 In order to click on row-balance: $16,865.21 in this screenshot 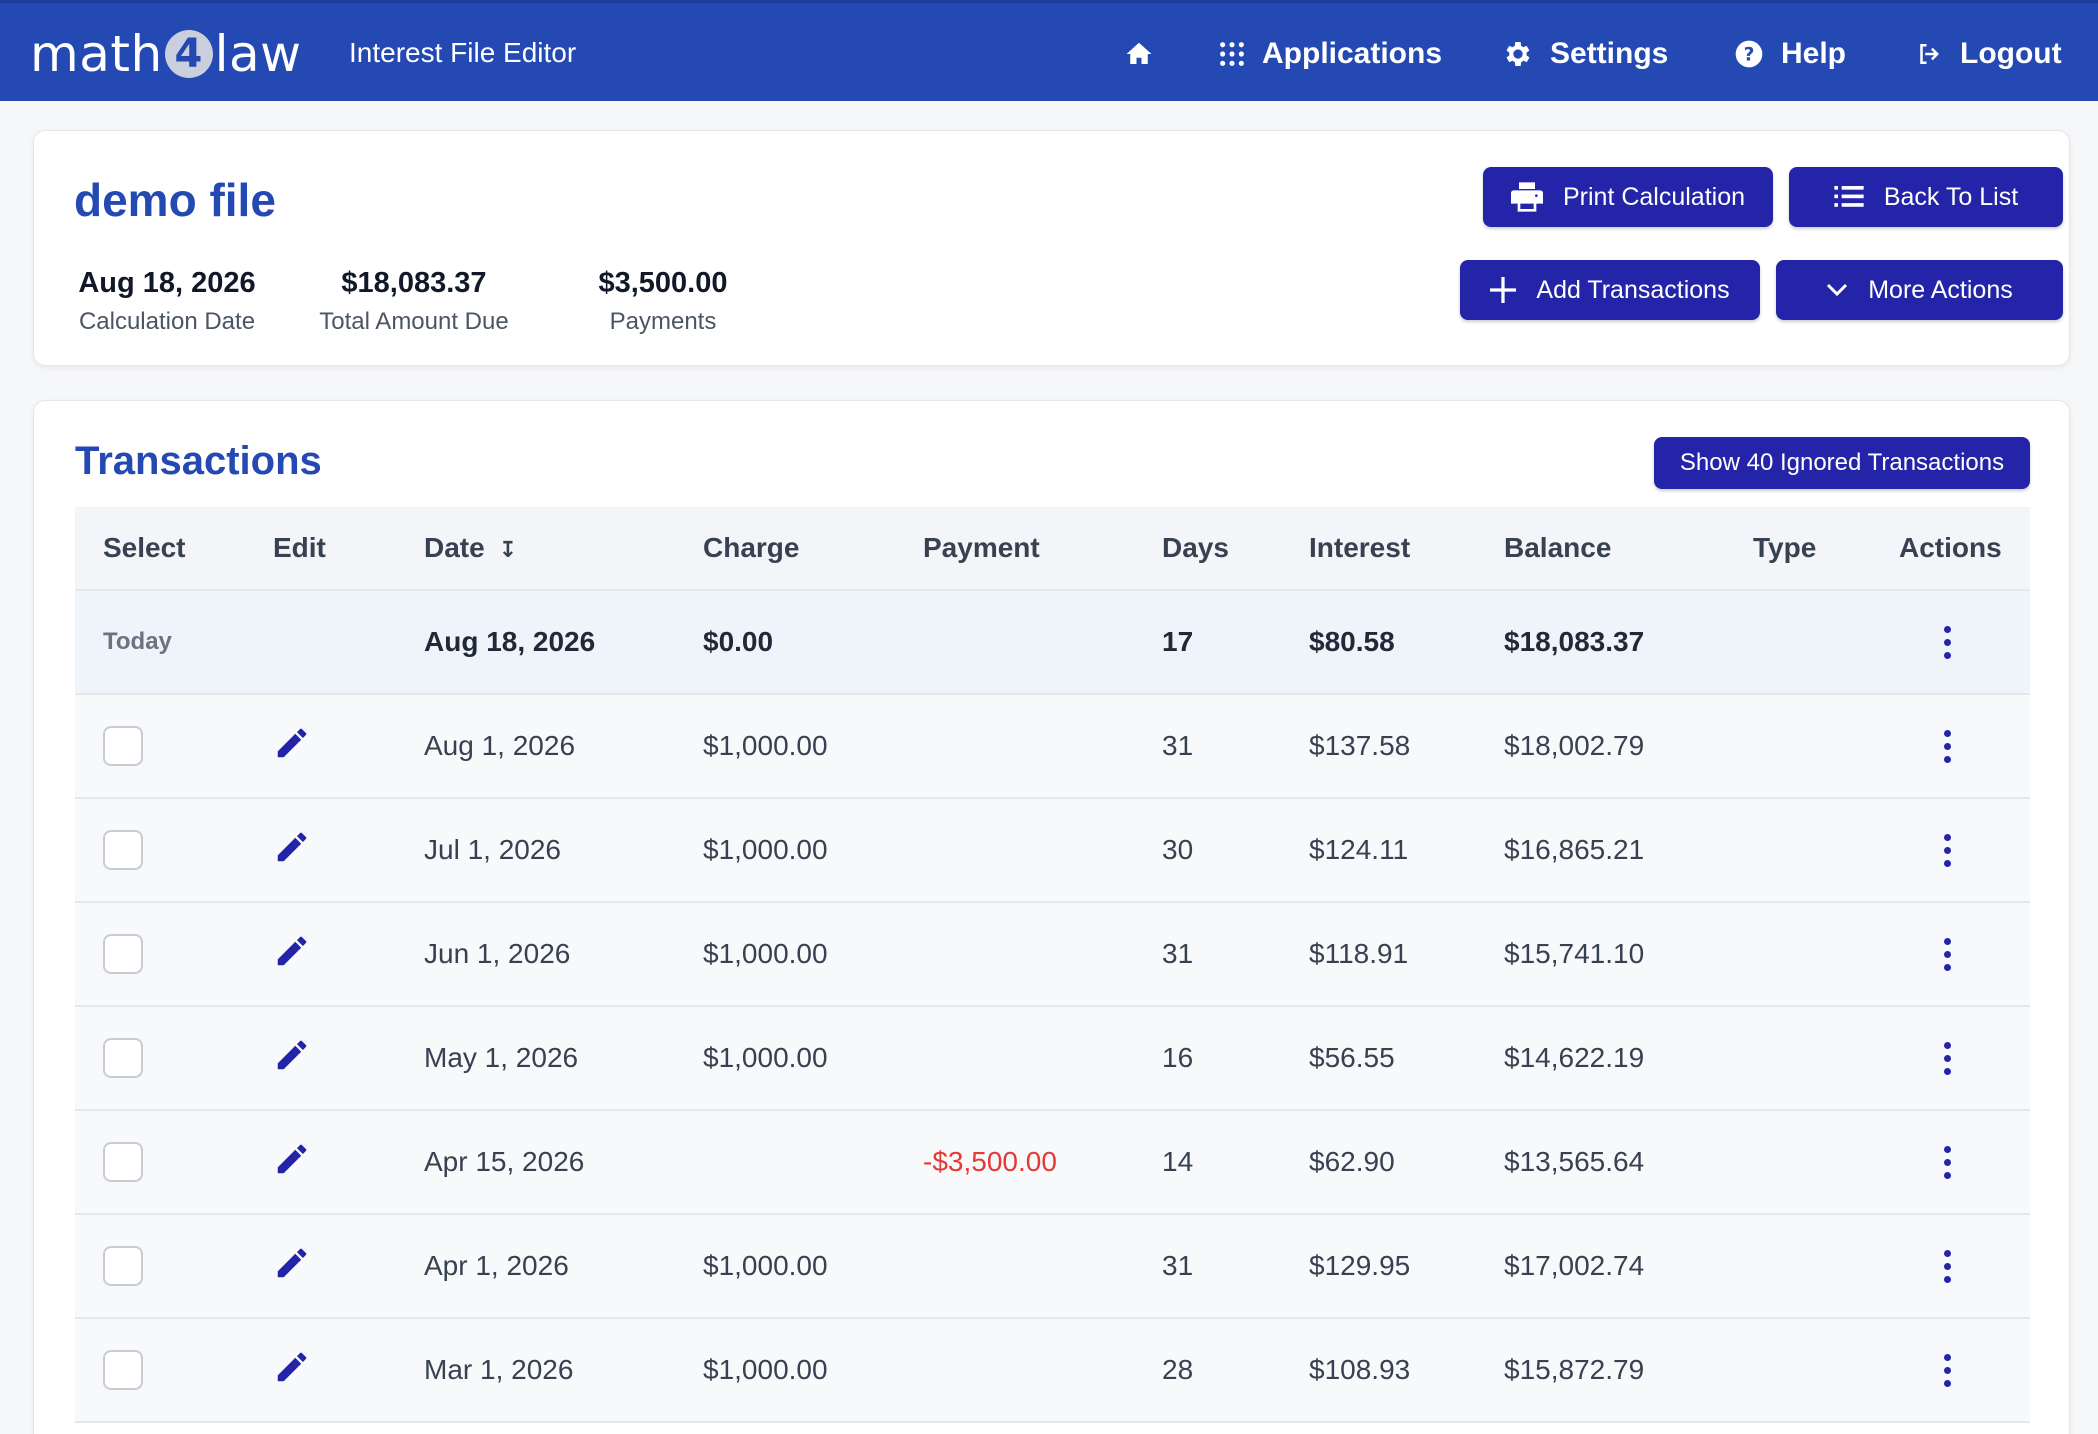, I will do `click(1574, 849)`.